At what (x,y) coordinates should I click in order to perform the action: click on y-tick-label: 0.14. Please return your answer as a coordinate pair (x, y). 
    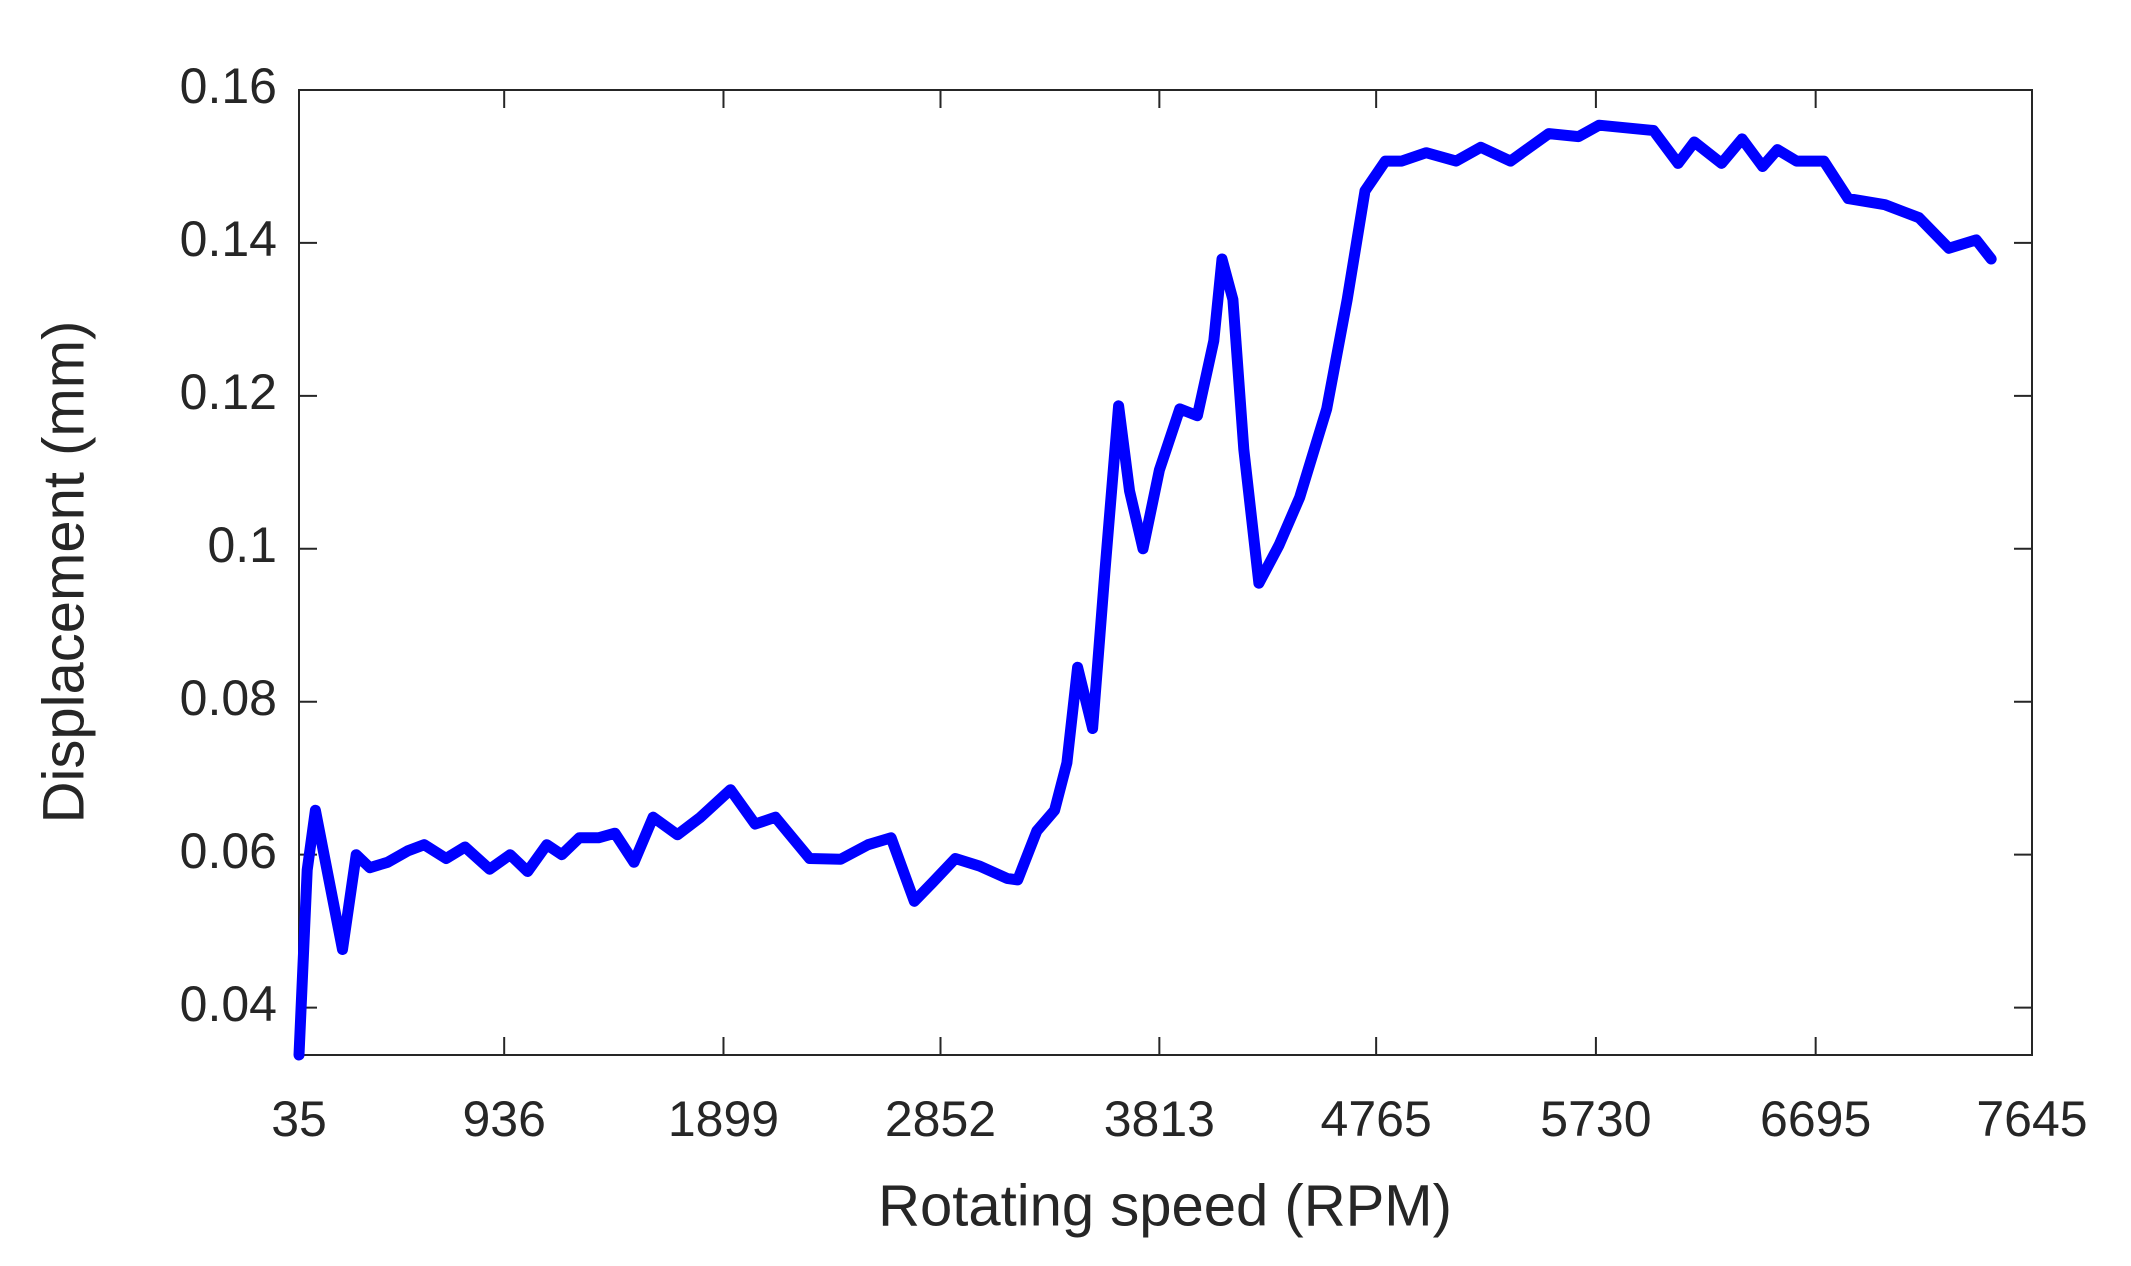
    Looking at the image, I should click on (228, 239).